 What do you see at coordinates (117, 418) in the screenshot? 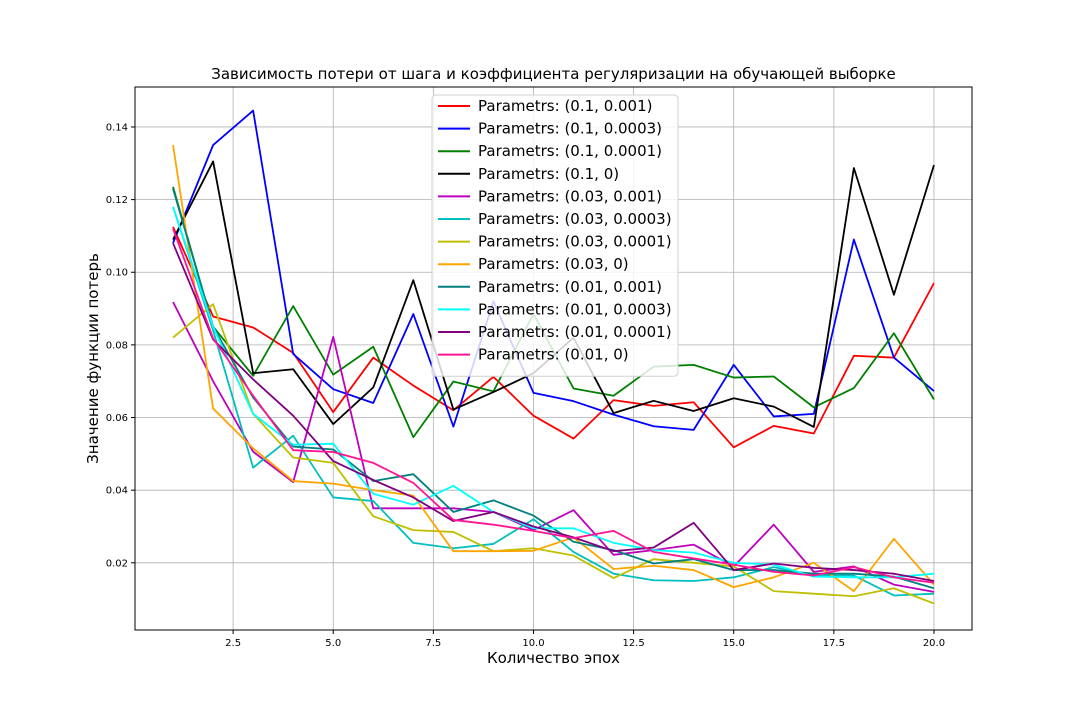
I see `y-tick-label: 0.06` at bounding box center [117, 418].